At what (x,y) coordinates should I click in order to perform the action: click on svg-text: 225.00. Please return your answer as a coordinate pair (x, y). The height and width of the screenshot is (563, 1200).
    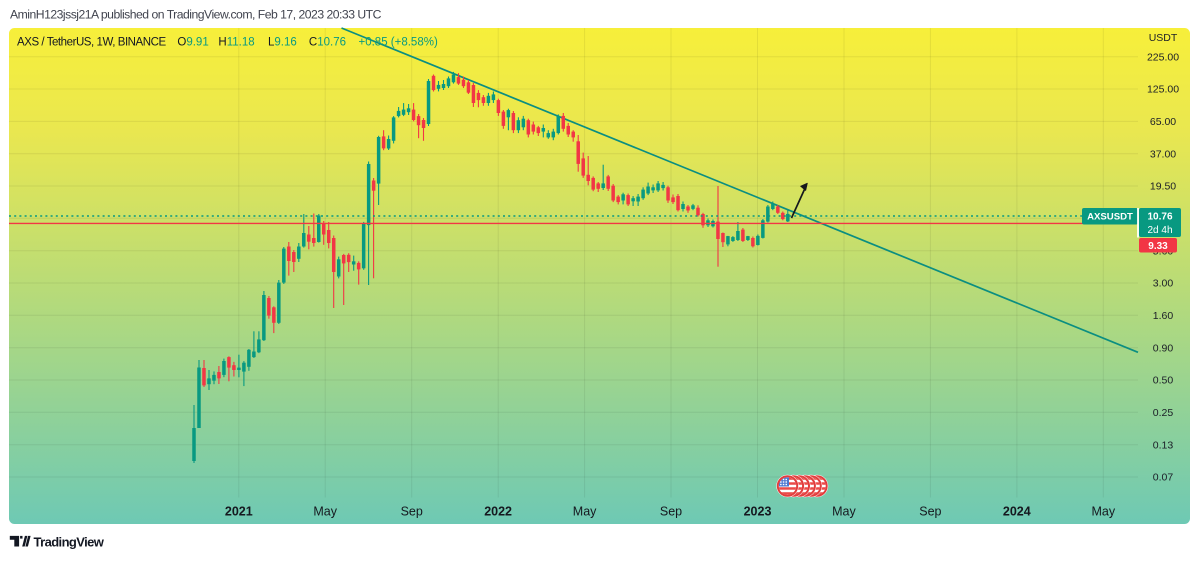
    Looking at the image, I should click on (1163, 57).